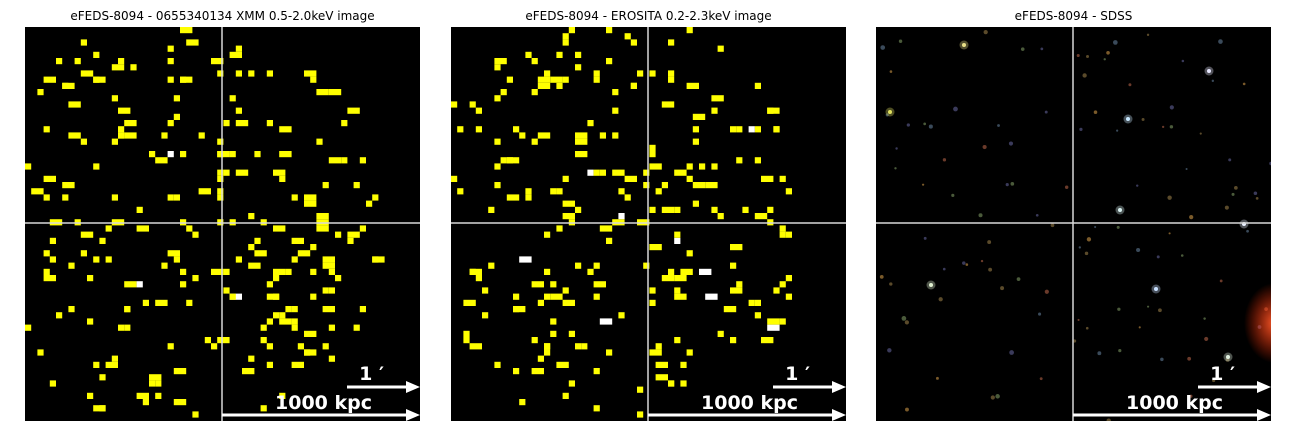 Image resolution: width=1296 pixels, height=432 pixels. Describe the element at coordinates (1264, 387) in the screenshot. I see `scale-arcmin-arrowhead` at that location.